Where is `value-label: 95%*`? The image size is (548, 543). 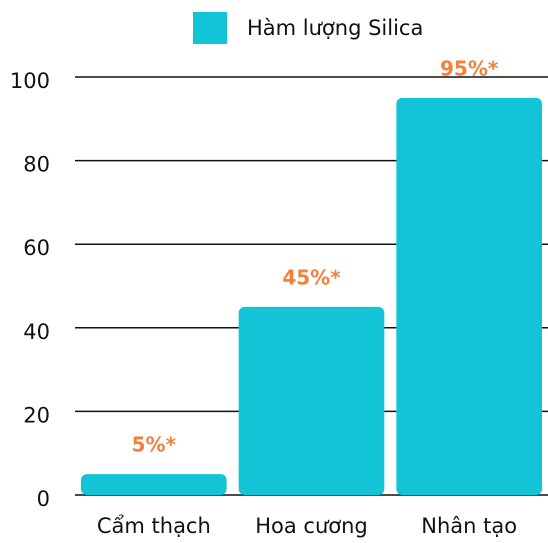
value-label: 95%* is located at coordinates (469, 68).